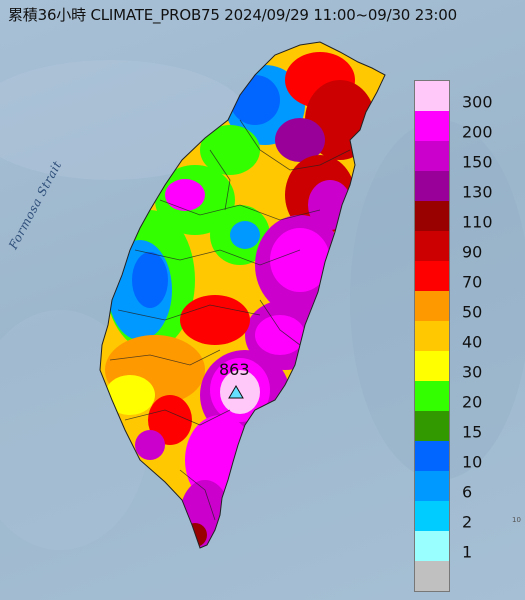  I want to click on legend-label: 150, so click(477, 162).